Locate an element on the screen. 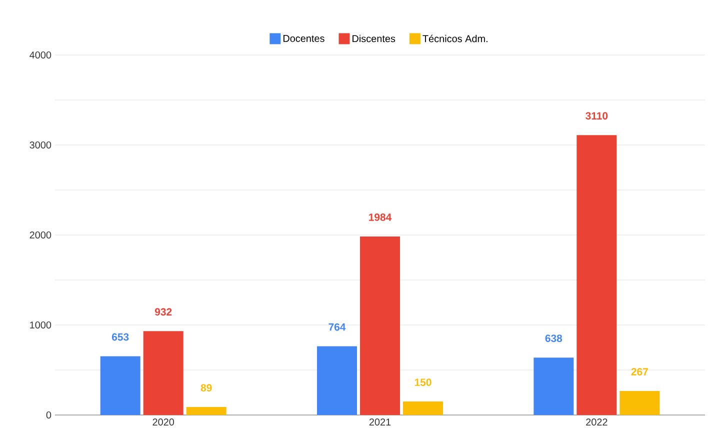  data-label: 267 is located at coordinates (639, 372).